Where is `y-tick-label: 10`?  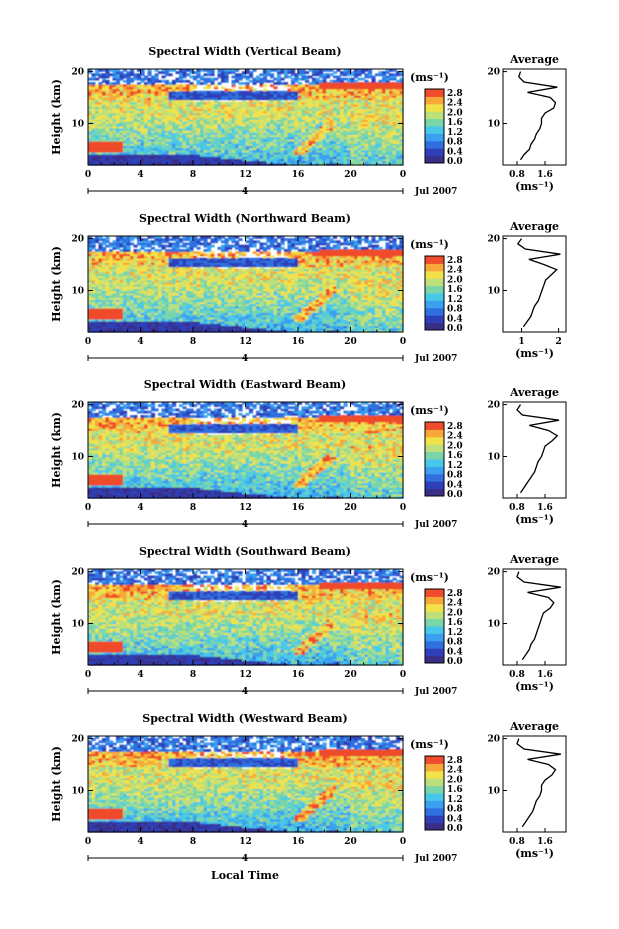 y-tick-label: 10 is located at coordinates (77, 124).